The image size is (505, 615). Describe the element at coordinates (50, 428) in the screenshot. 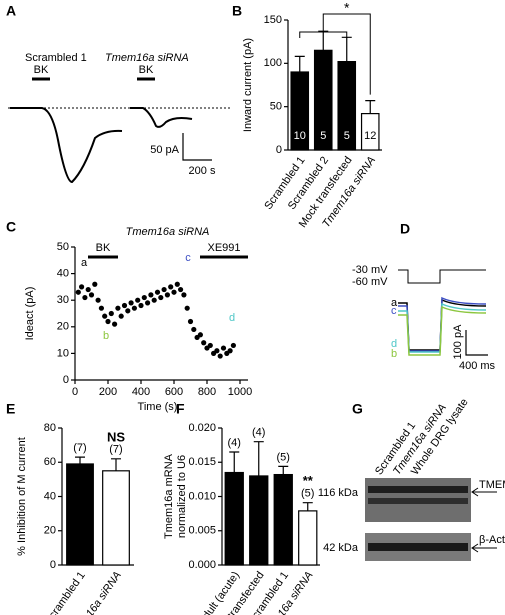

I see `y-tick-label: 80` at that location.